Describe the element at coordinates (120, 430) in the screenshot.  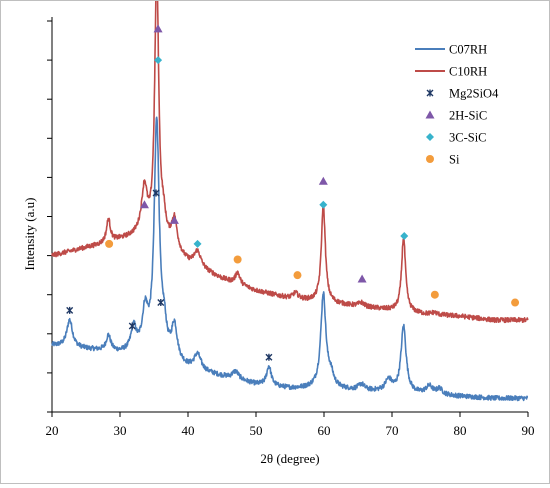
I see `x-tick-label: 30` at that location.